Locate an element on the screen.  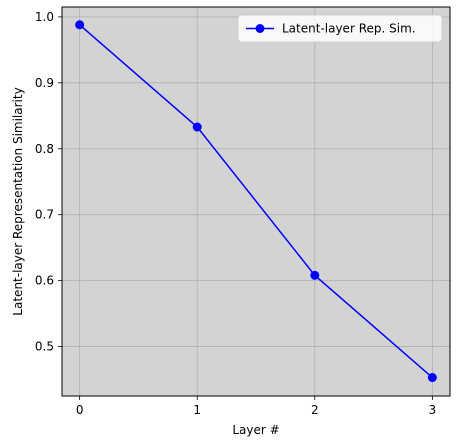
x-tick-label: 3 is located at coordinates (433, 410).